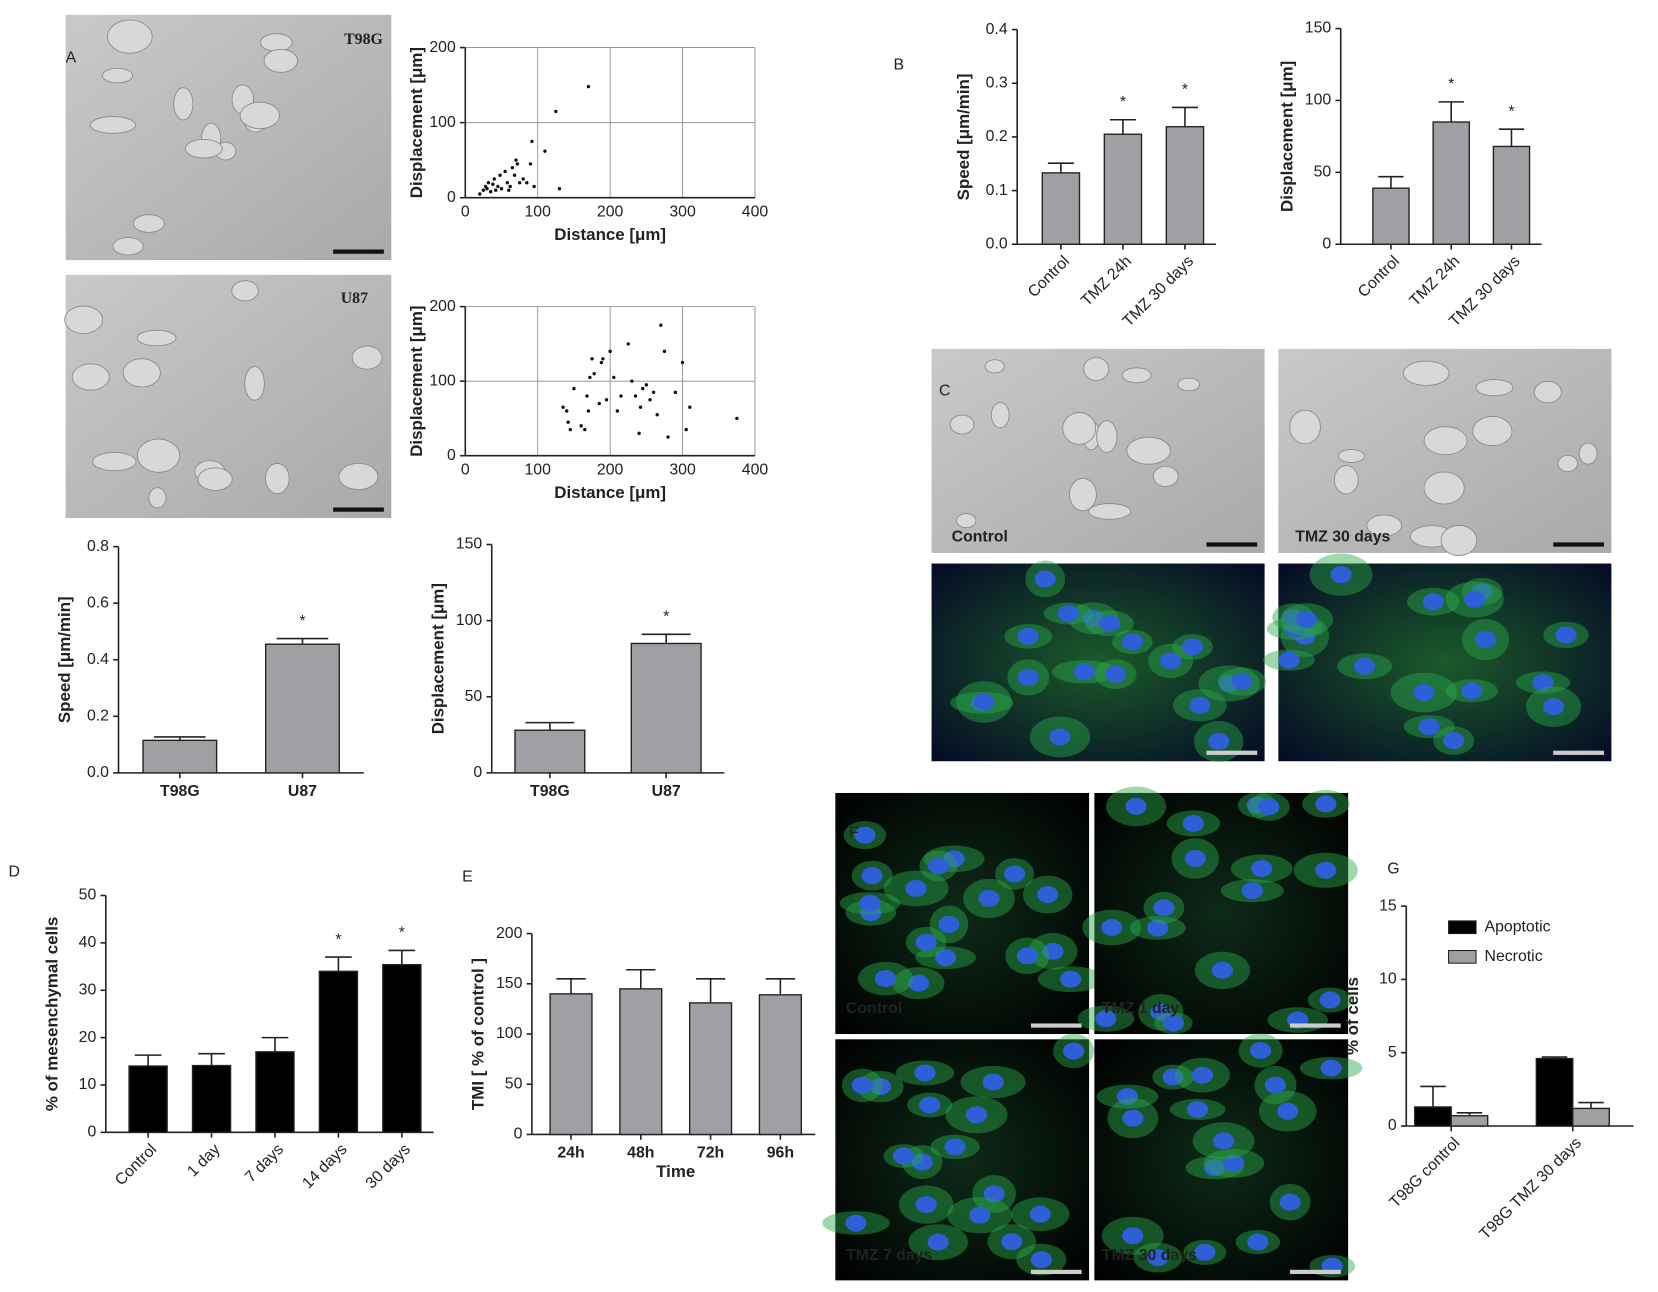  Describe the element at coordinates (997, 190) in the screenshot. I see `y-tick-label: 0.1` at that location.